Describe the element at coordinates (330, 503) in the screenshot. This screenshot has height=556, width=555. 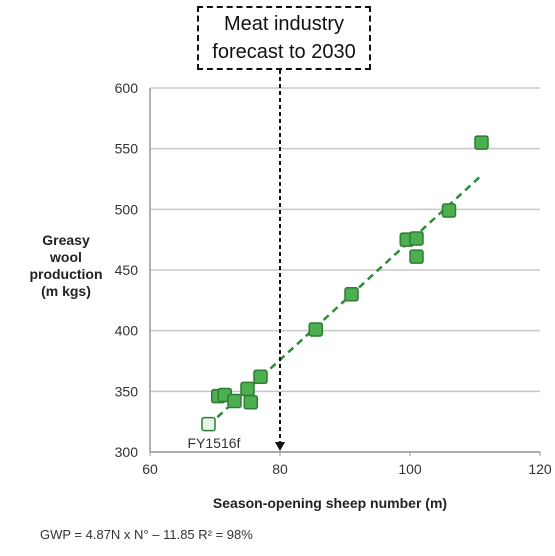
I see `x-axis-label: Season-opening sheep number (m)` at that location.